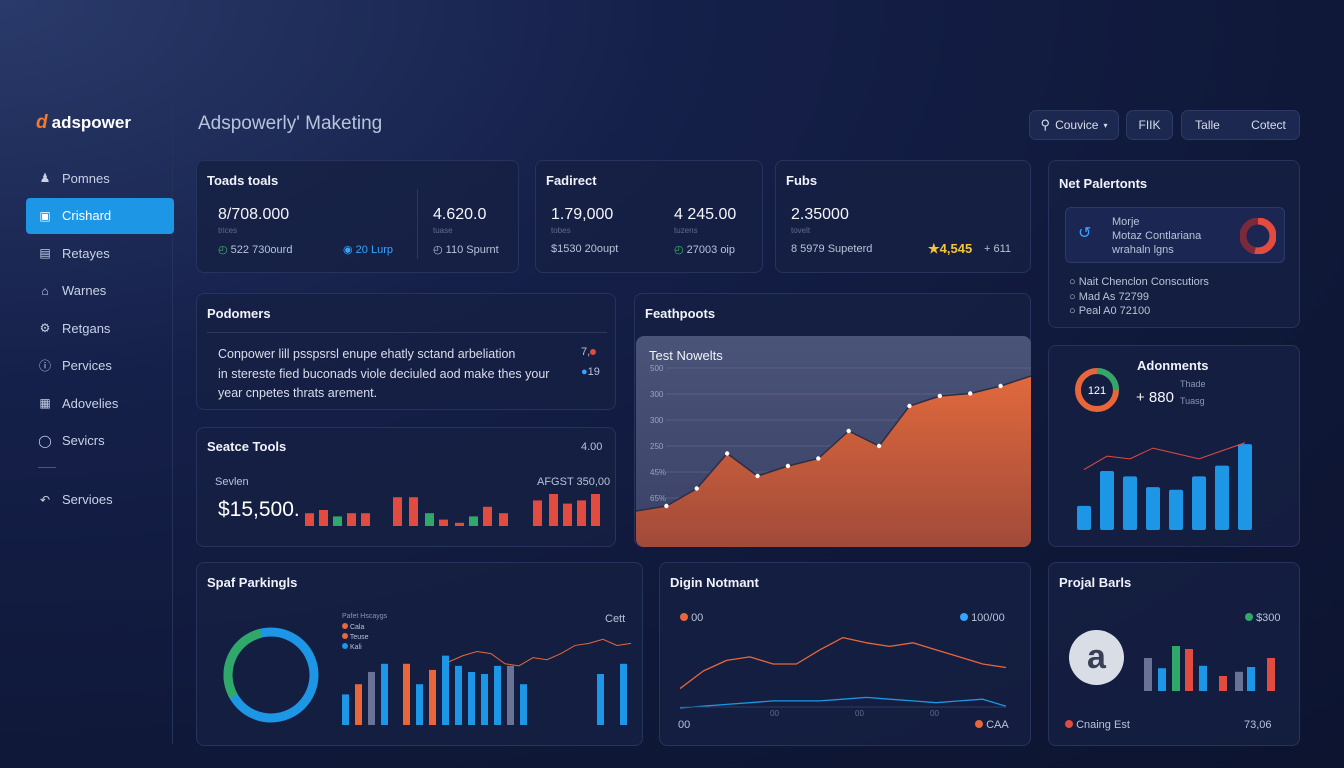 This screenshot has height=768, width=1344. Describe the element at coordinates (1207, 125) in the screenshot. I see `talle-button: Talle` at that location.